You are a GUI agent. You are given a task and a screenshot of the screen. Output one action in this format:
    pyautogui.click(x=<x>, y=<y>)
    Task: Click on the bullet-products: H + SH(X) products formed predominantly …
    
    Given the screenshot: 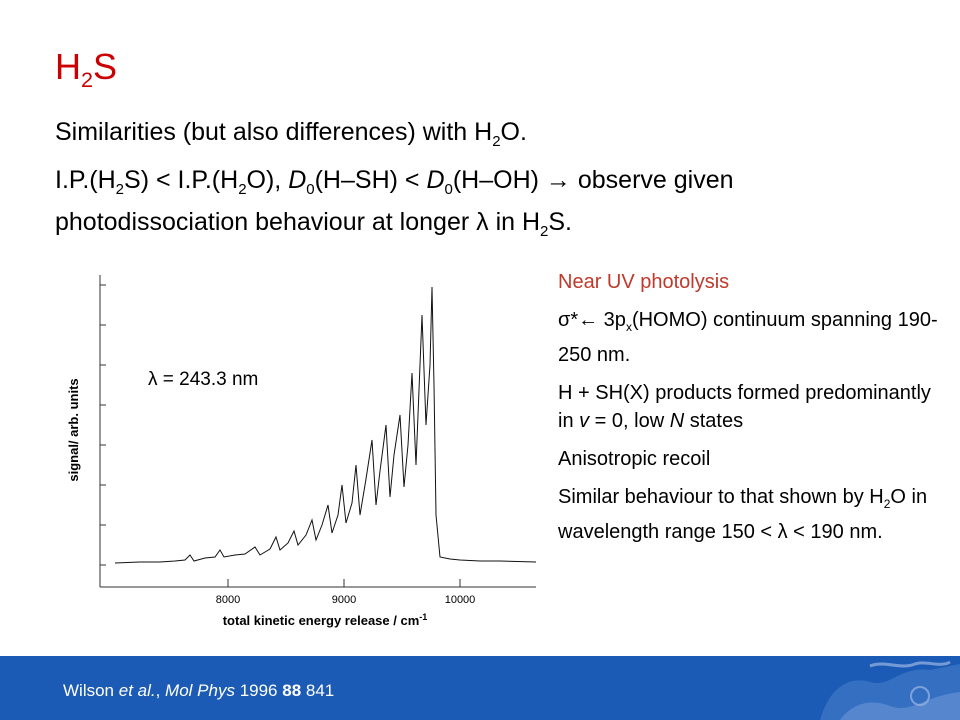 What is the action you would take?
    pyautogui.click(x=744, y=407)
    